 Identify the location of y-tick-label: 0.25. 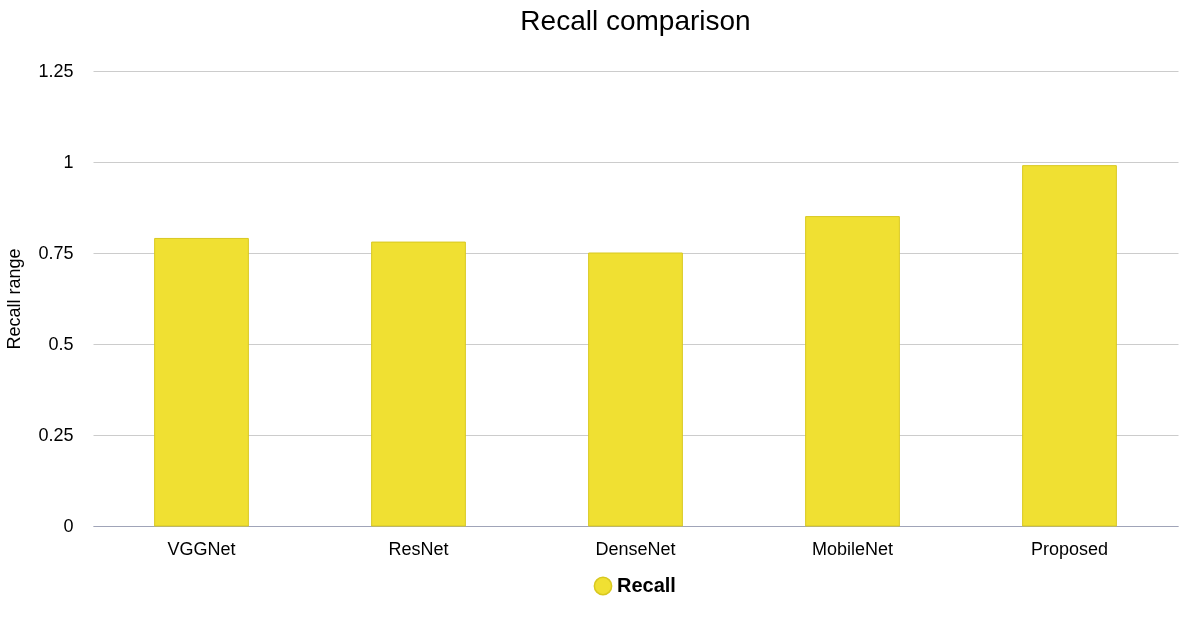
(56, 434).